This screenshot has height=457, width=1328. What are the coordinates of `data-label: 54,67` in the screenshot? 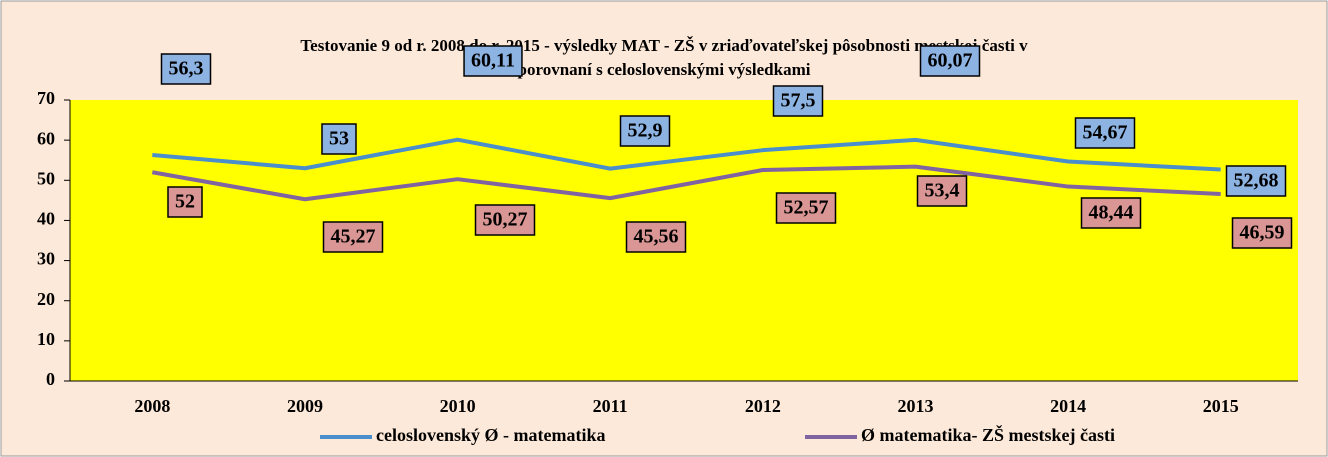 It's located at (1105, 133).